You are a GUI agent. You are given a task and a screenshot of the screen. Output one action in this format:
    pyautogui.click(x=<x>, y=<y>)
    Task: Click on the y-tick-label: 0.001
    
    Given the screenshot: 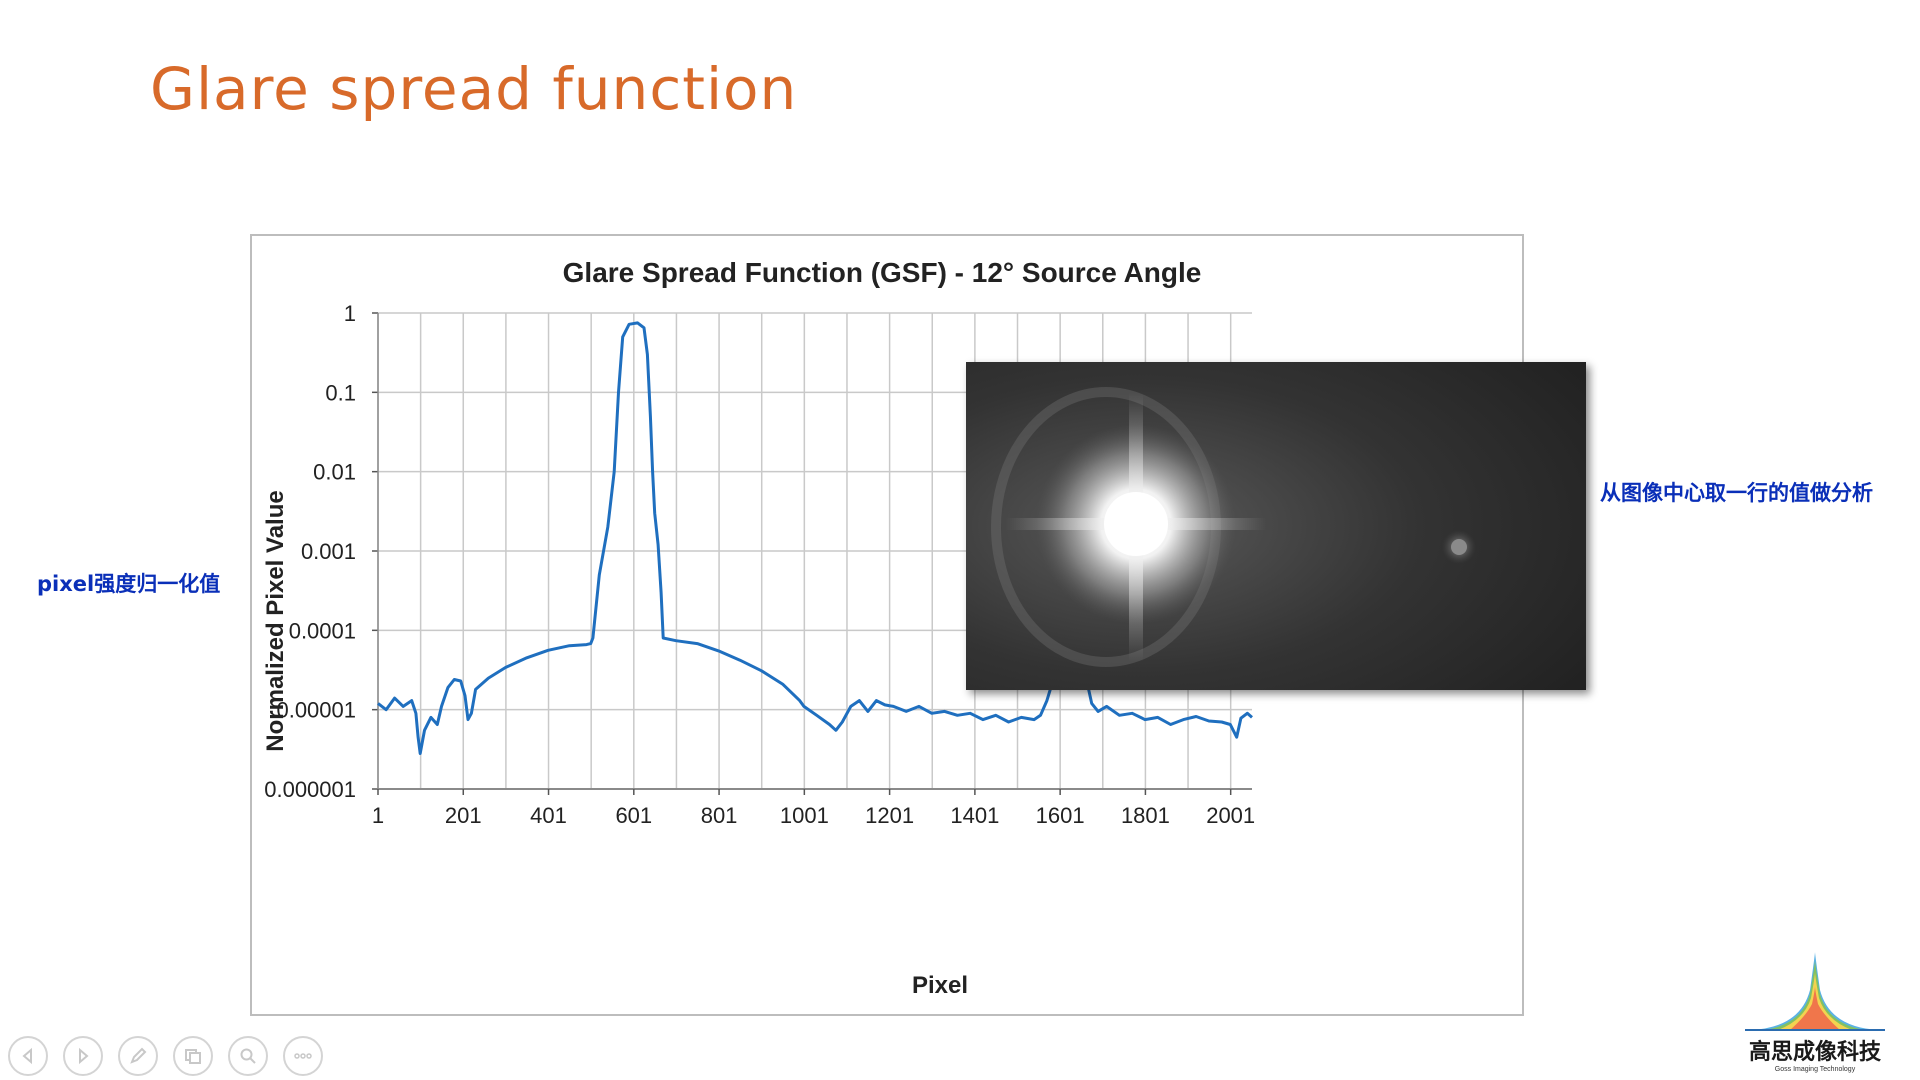 What is the action you would take?
    pyautogui.click(x=328, y=551)
    